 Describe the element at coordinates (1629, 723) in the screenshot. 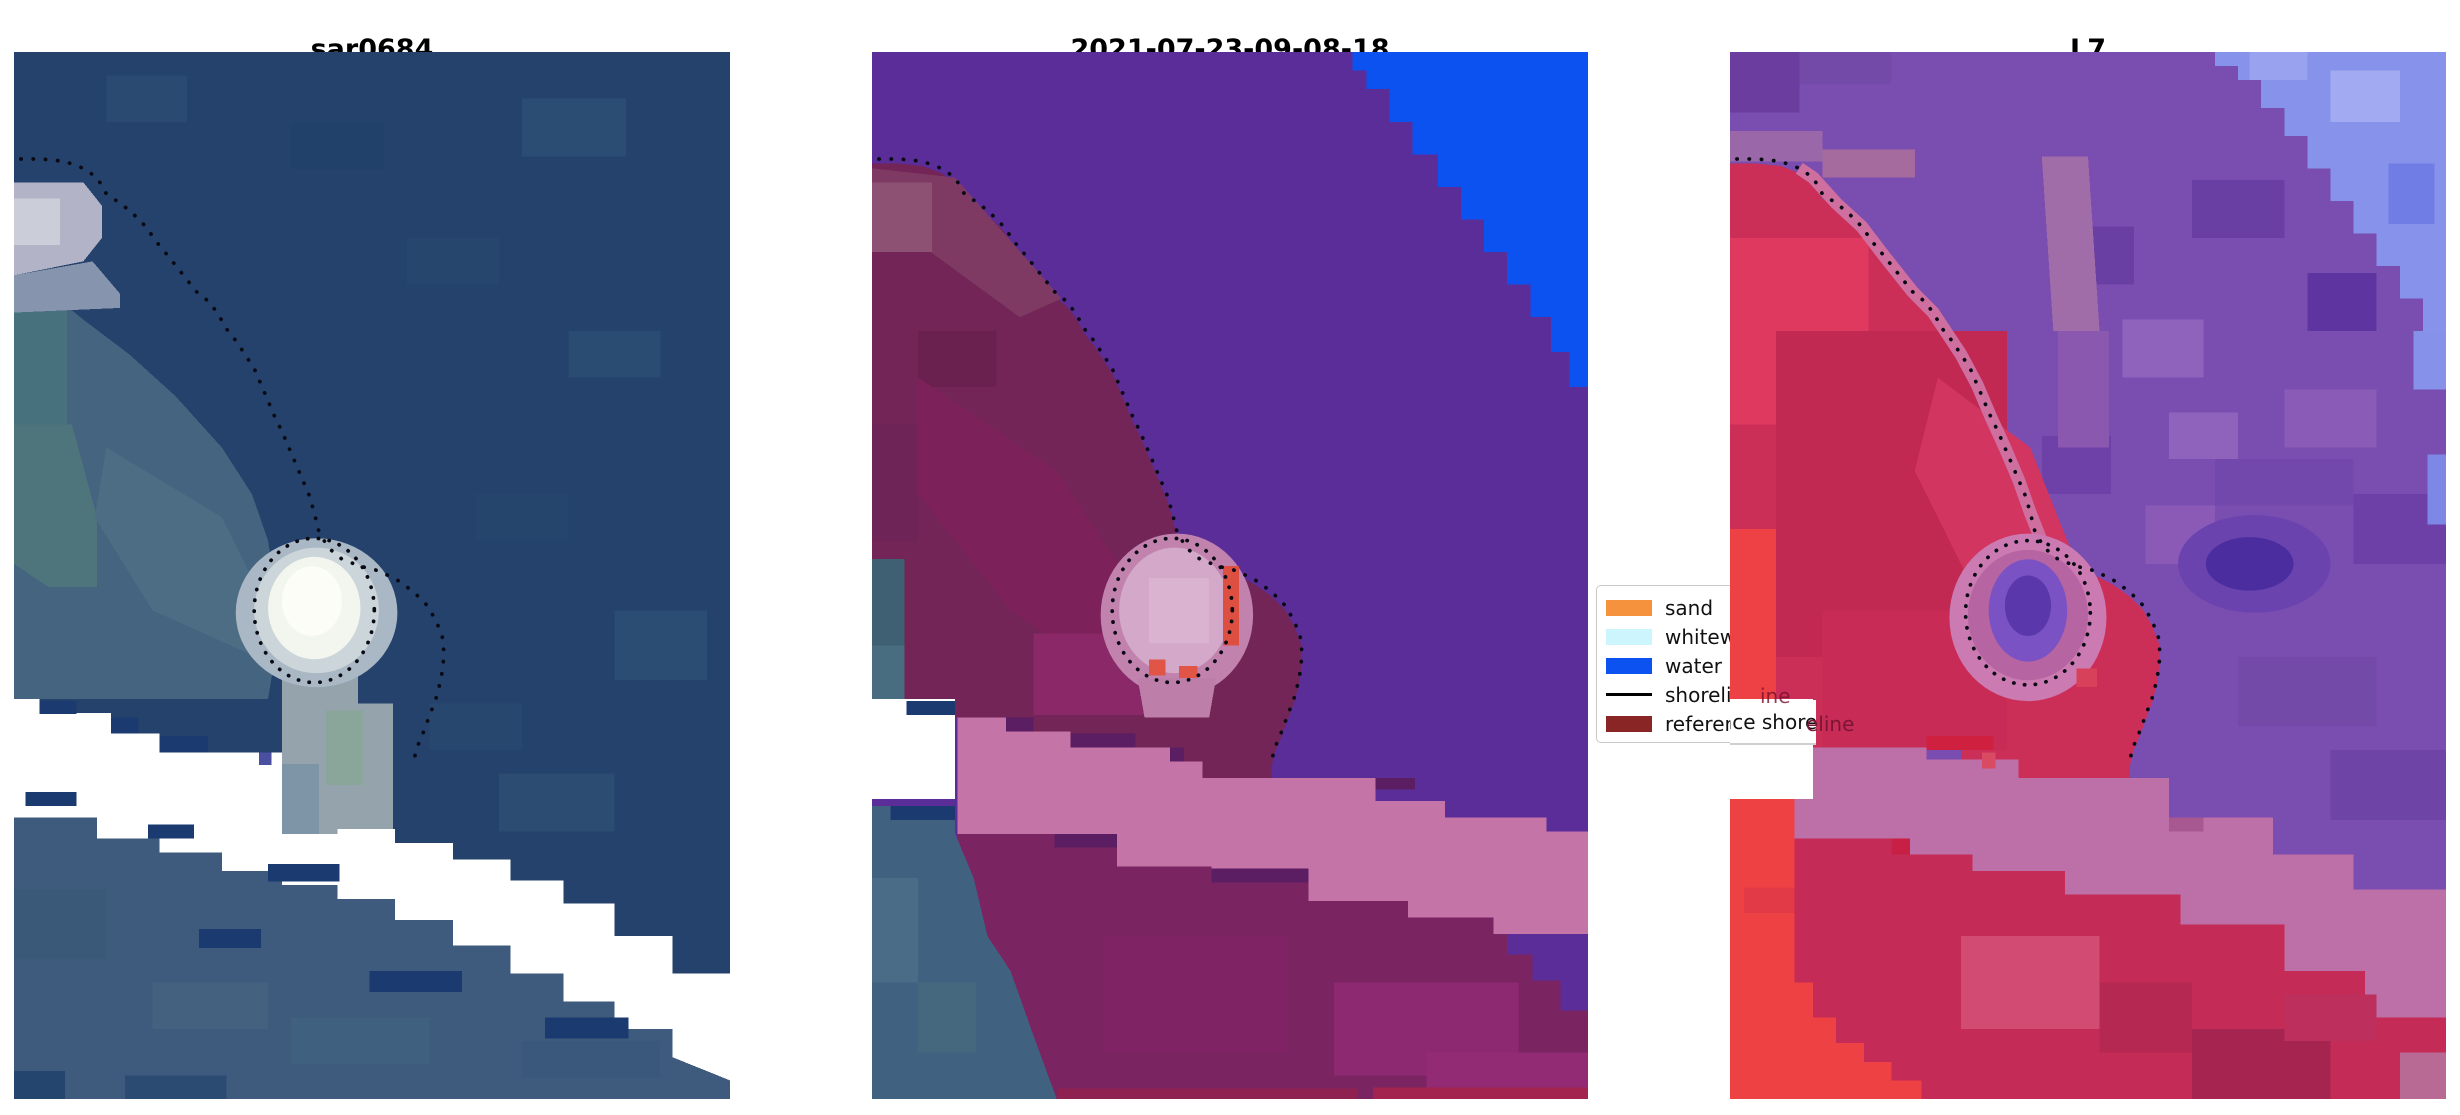

I see `reference-shoreline-swatch-icon` at that location.